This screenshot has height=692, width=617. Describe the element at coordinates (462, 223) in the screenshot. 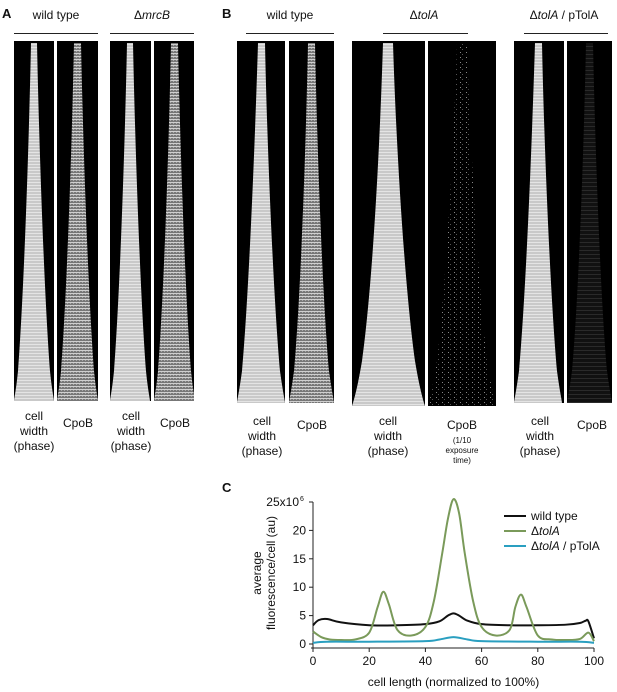

I see `kymograph-tola-cpob` at that location.